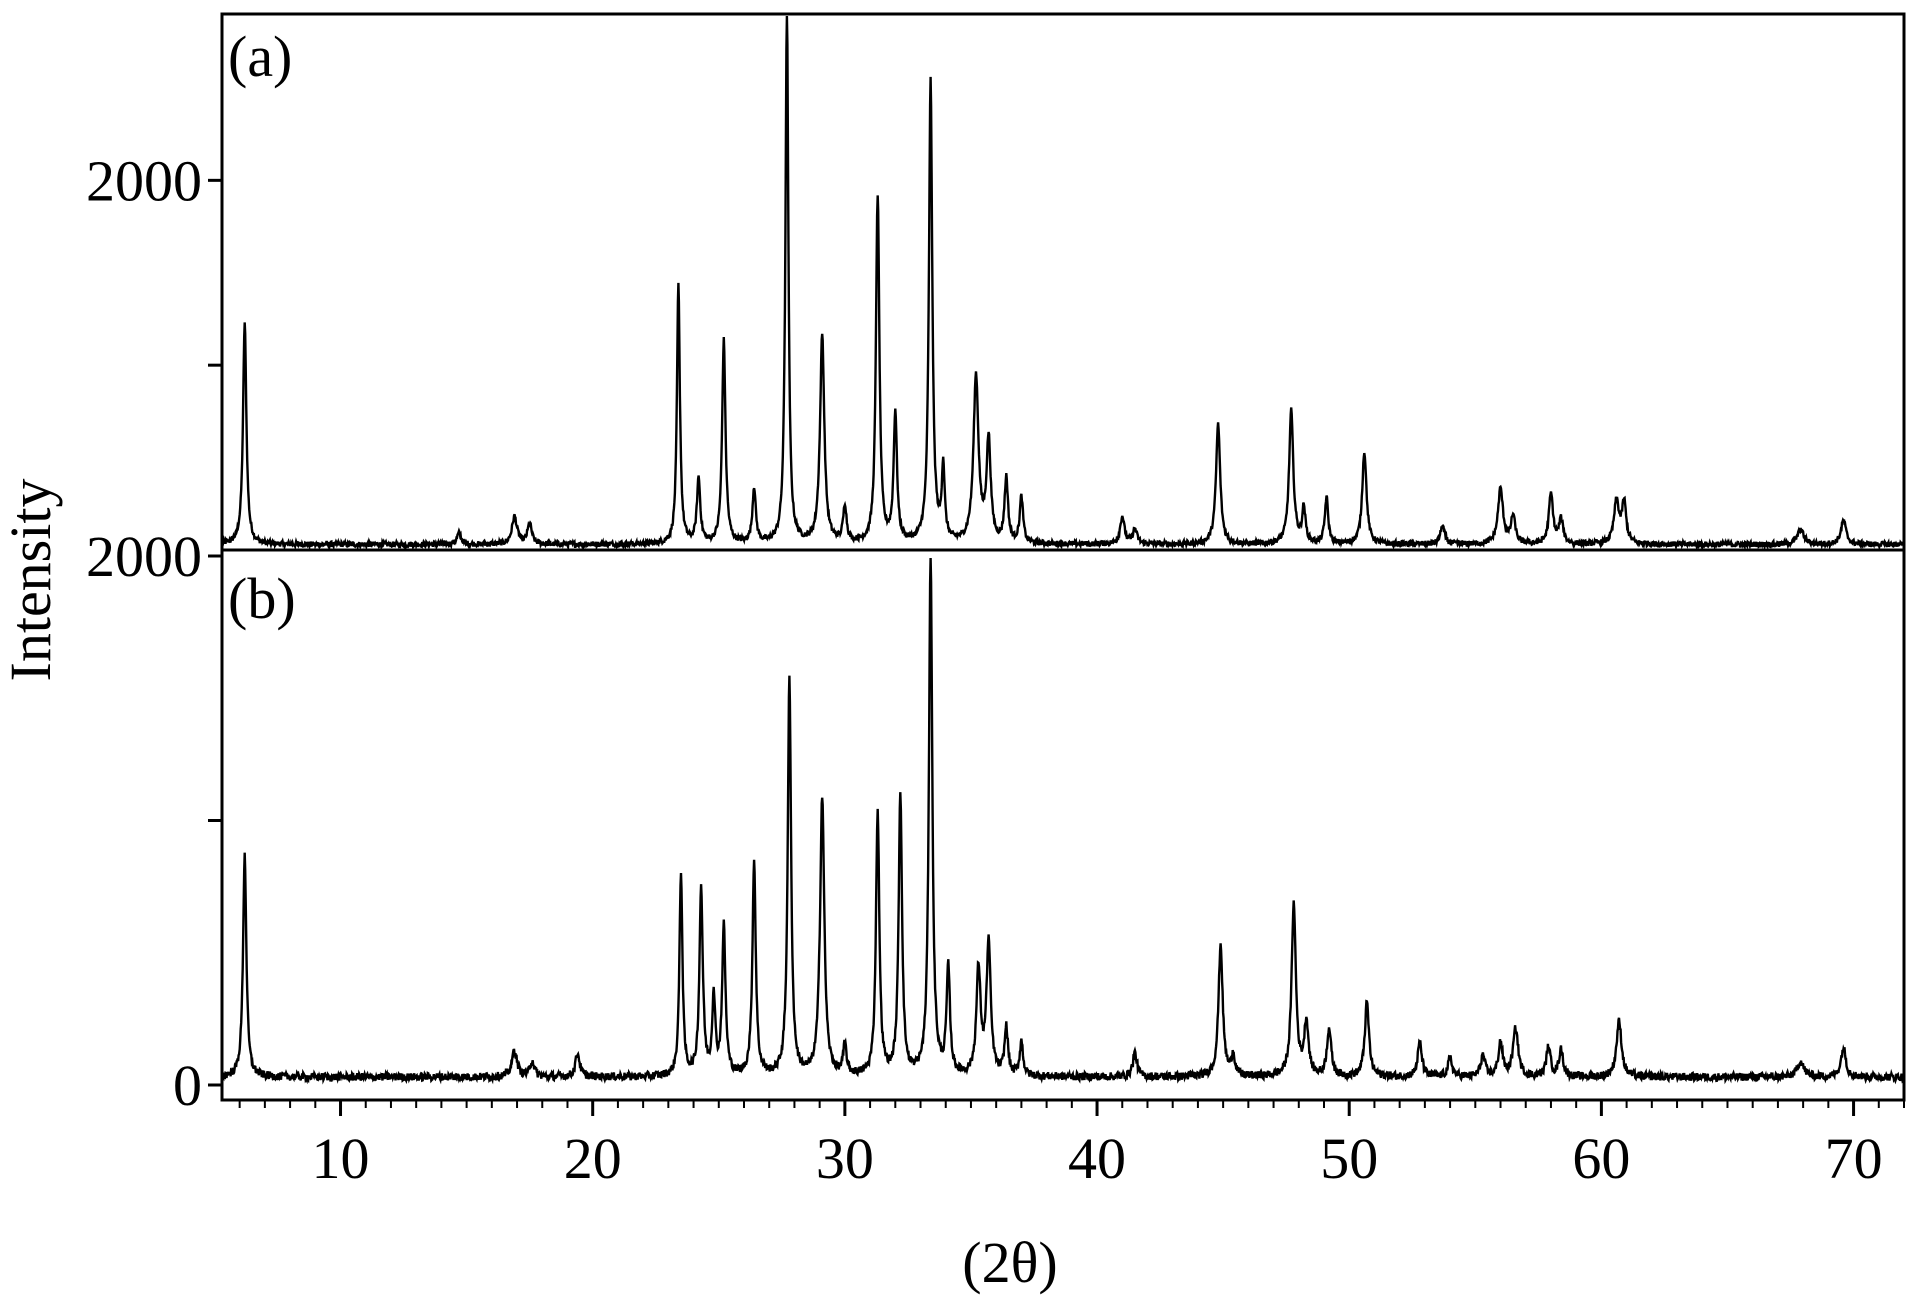 This screenshot has height=1302, width=1912. What do you see at coordinates (341, 1158) in the screenshot?
I see `x-tick-label-0: 10` at bounding box center [341, 1158].